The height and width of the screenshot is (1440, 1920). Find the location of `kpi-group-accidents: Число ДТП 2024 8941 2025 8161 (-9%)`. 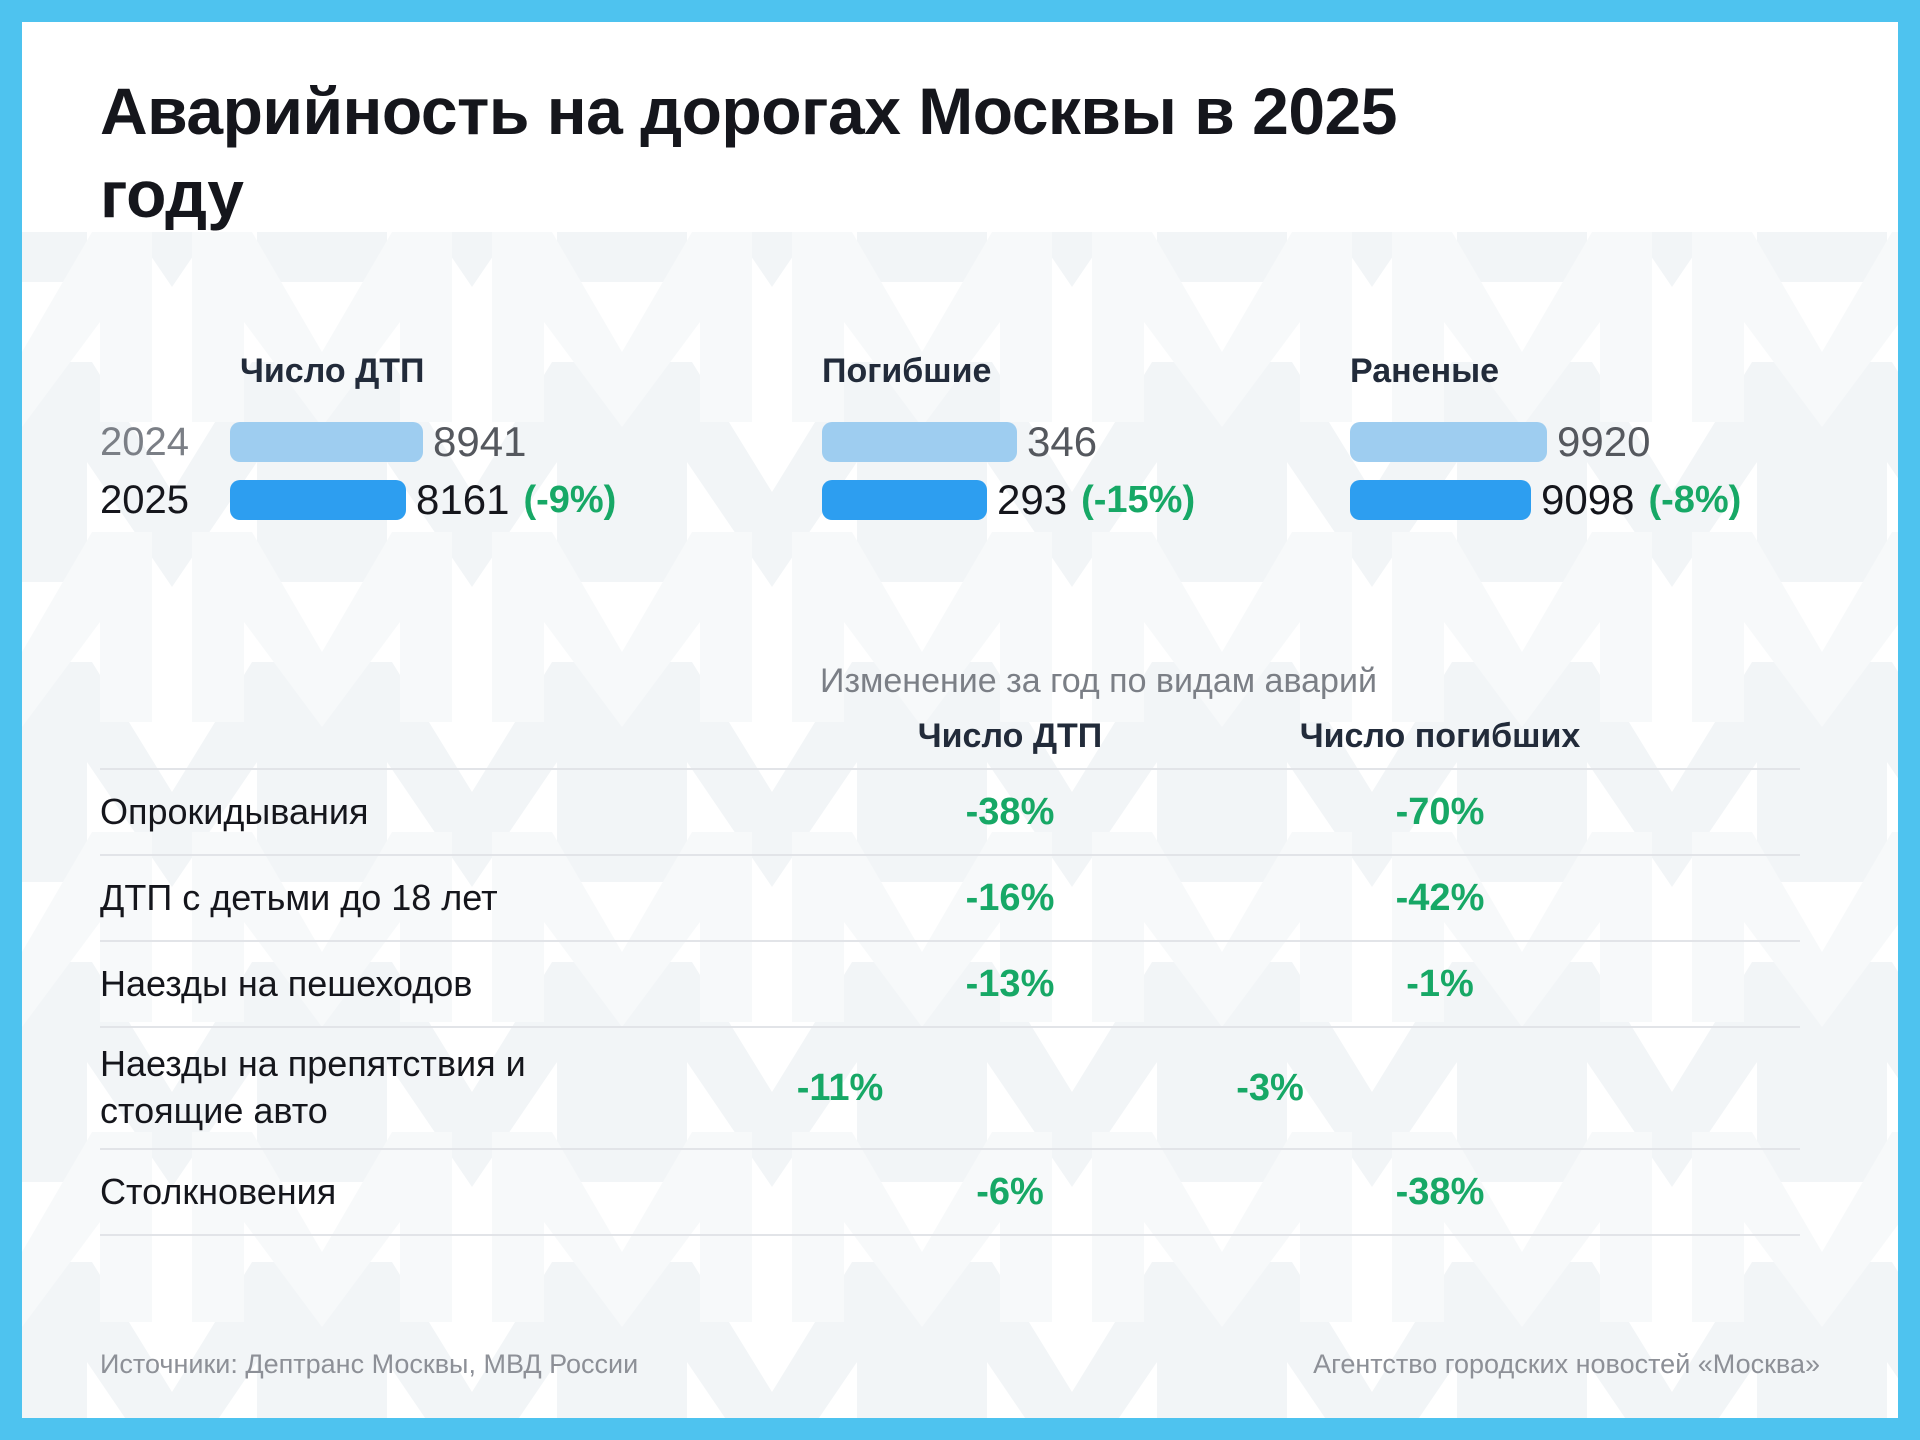

kpi-group-accidents: Число ДТП 2024 8941 2025 8161 (-9%) is located at coordinates (358, 440).